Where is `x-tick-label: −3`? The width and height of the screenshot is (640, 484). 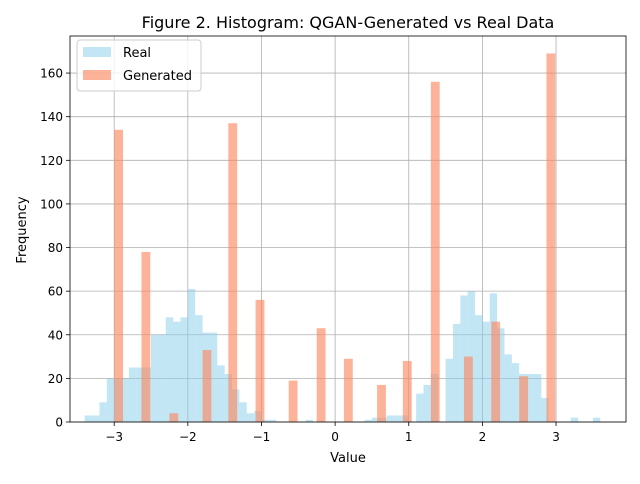 x-tick-label: −3 is located at coordinates (114, 437).